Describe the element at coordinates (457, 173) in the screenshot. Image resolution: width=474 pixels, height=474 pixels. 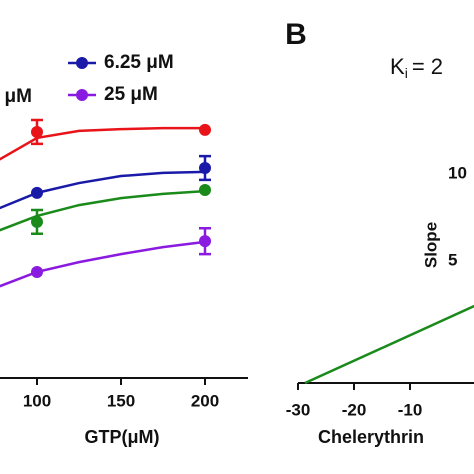
I see `y-tick-label: 10` at that location.